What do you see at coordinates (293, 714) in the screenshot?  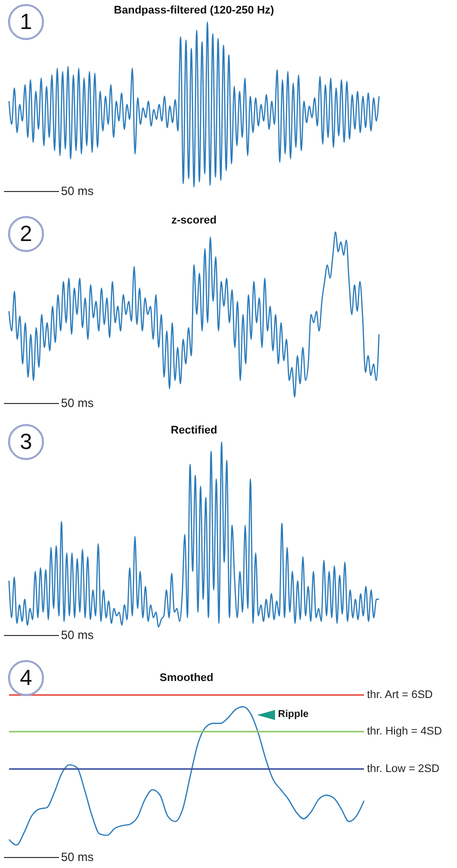 I see `annotation: Ripple` at bounding box center [293, 714].